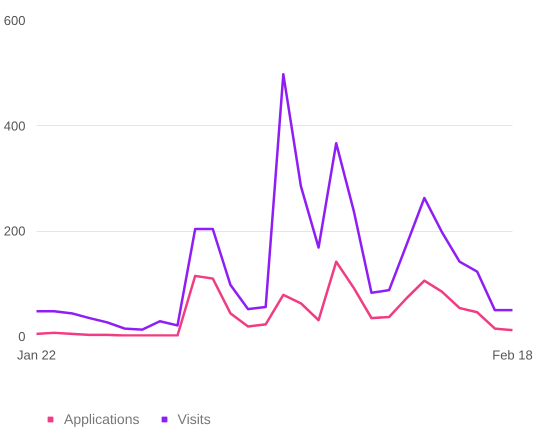 This screenshot has width=548, height=445. What do you see at coordinates (194, 419) in the screenshot?
I see `legend-label: Visits` at bounding box center [194, 419].